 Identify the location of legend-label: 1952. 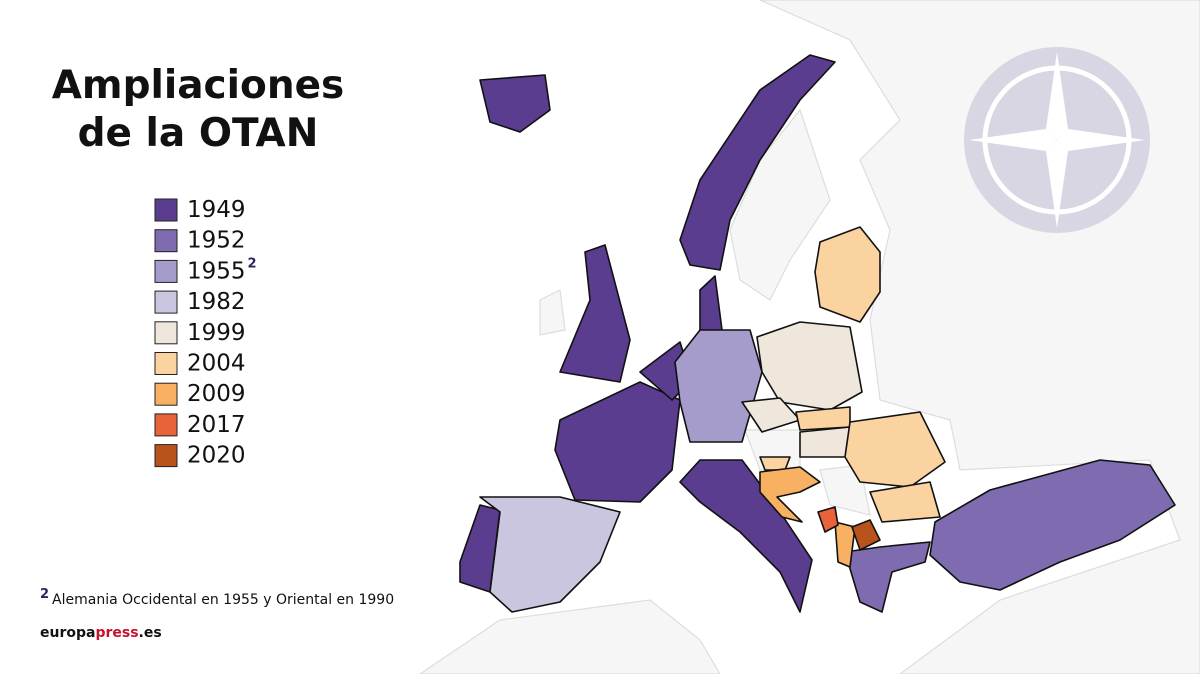
(216, 240).